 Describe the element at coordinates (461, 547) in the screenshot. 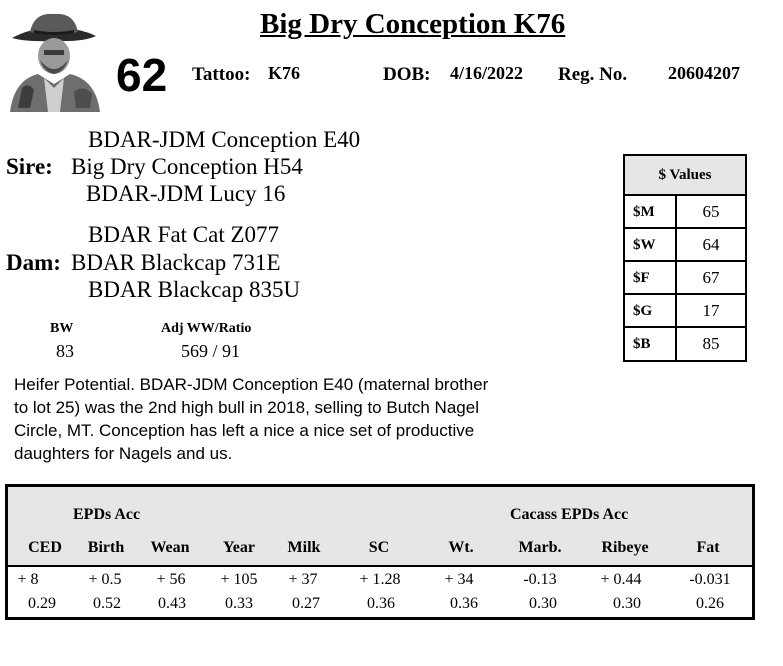

I see `epd-column-header: Wt.` at that location.